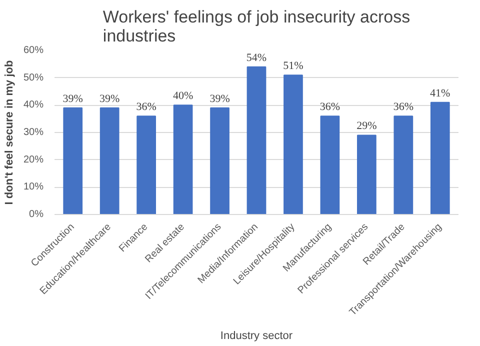  Describe the element at coordinates (256, 336) in the screenshot. I see `x-axis-title: Industry sector` at that location.